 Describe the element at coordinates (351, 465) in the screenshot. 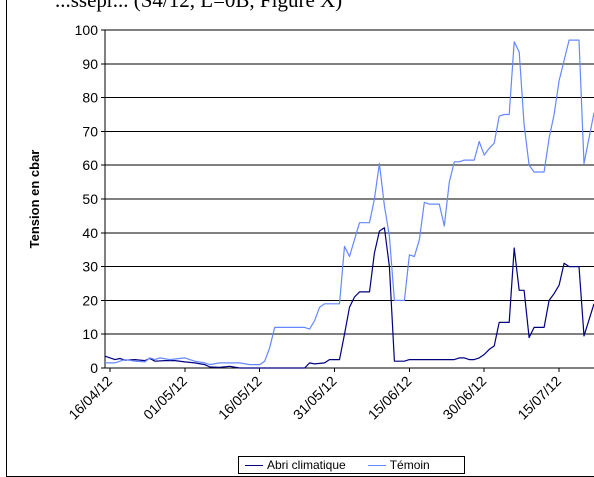

I see `chart-legend: Abri climatique Témoin` at that location.